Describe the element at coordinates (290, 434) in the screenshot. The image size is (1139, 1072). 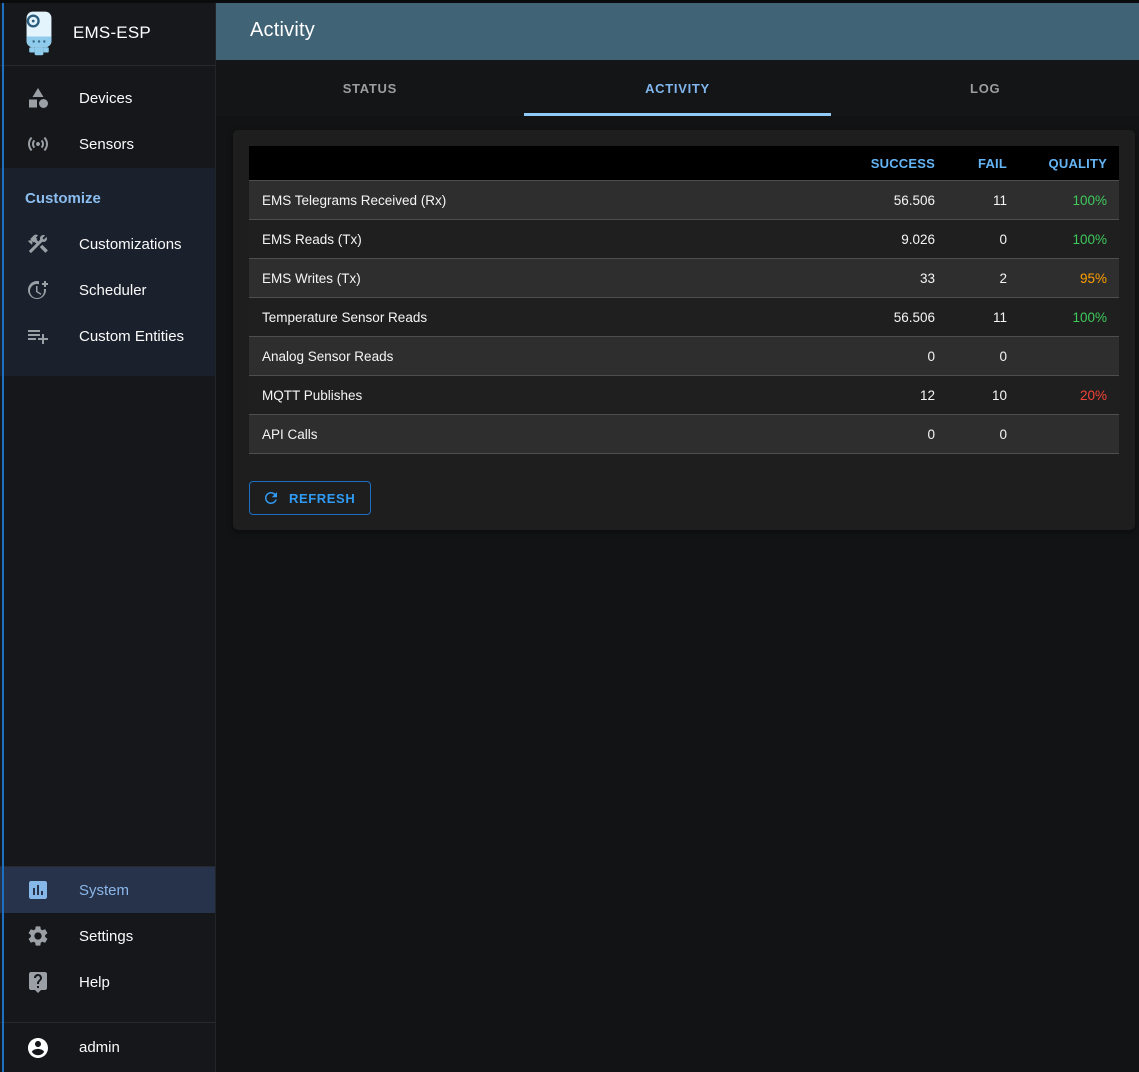
I see `row-name: API Calls` at that location.